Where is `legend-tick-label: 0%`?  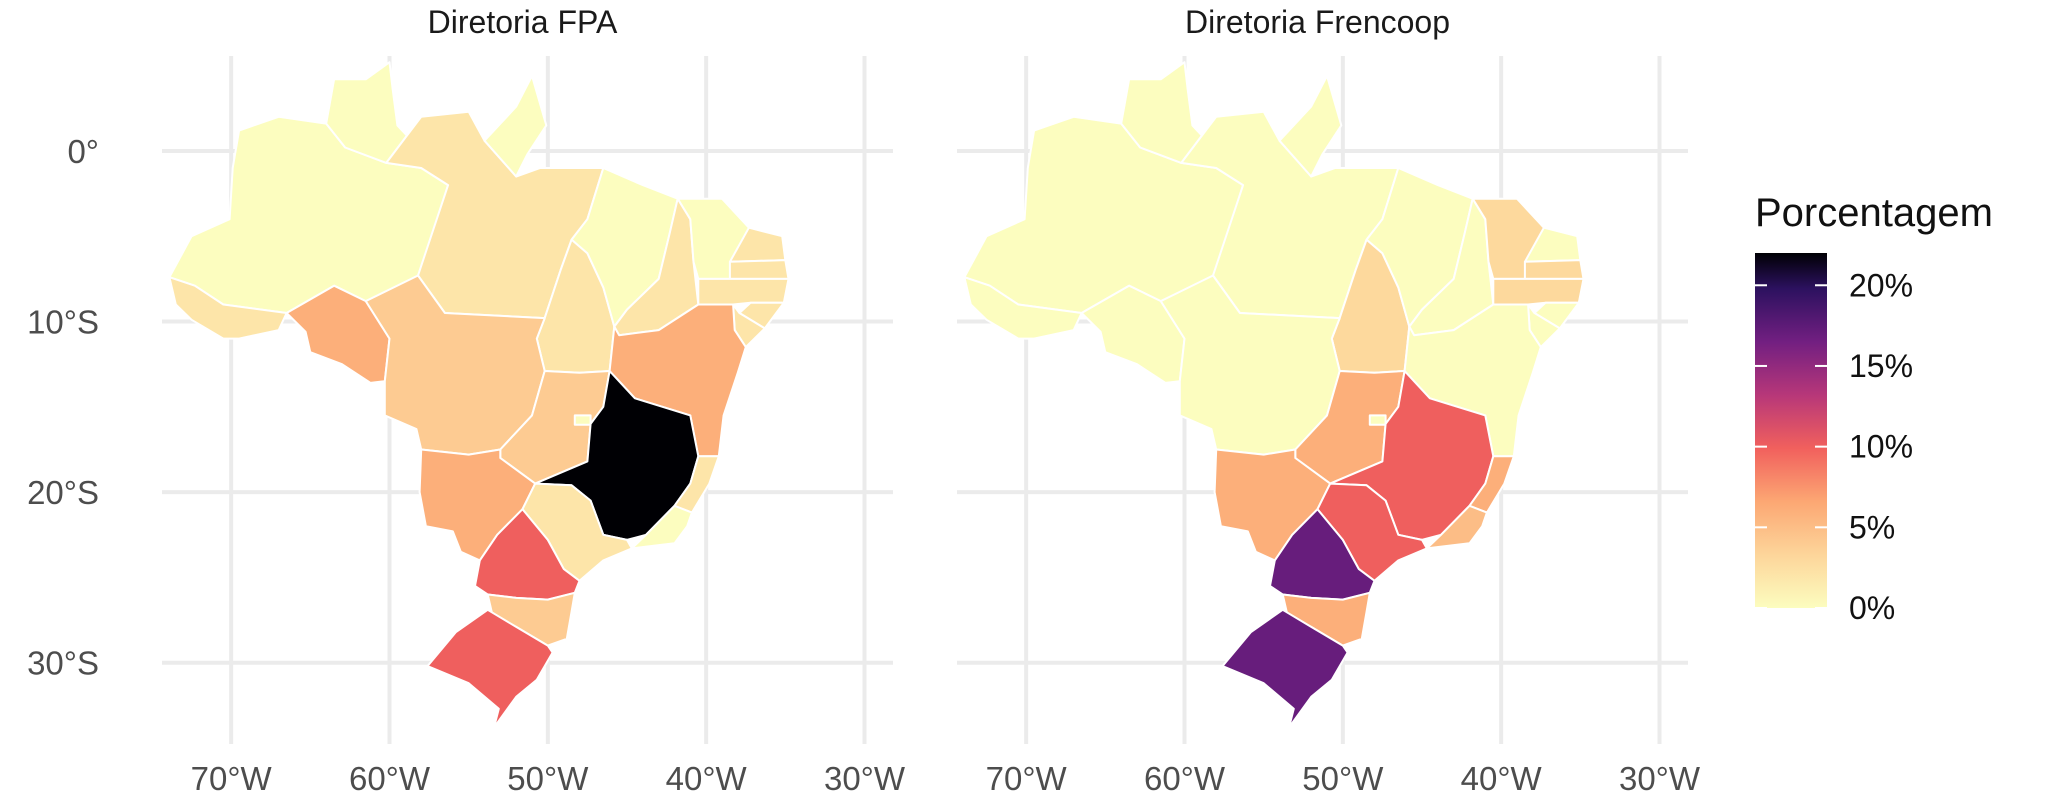 legend-tick-label: 0% is located at coordinates (1872, 608).